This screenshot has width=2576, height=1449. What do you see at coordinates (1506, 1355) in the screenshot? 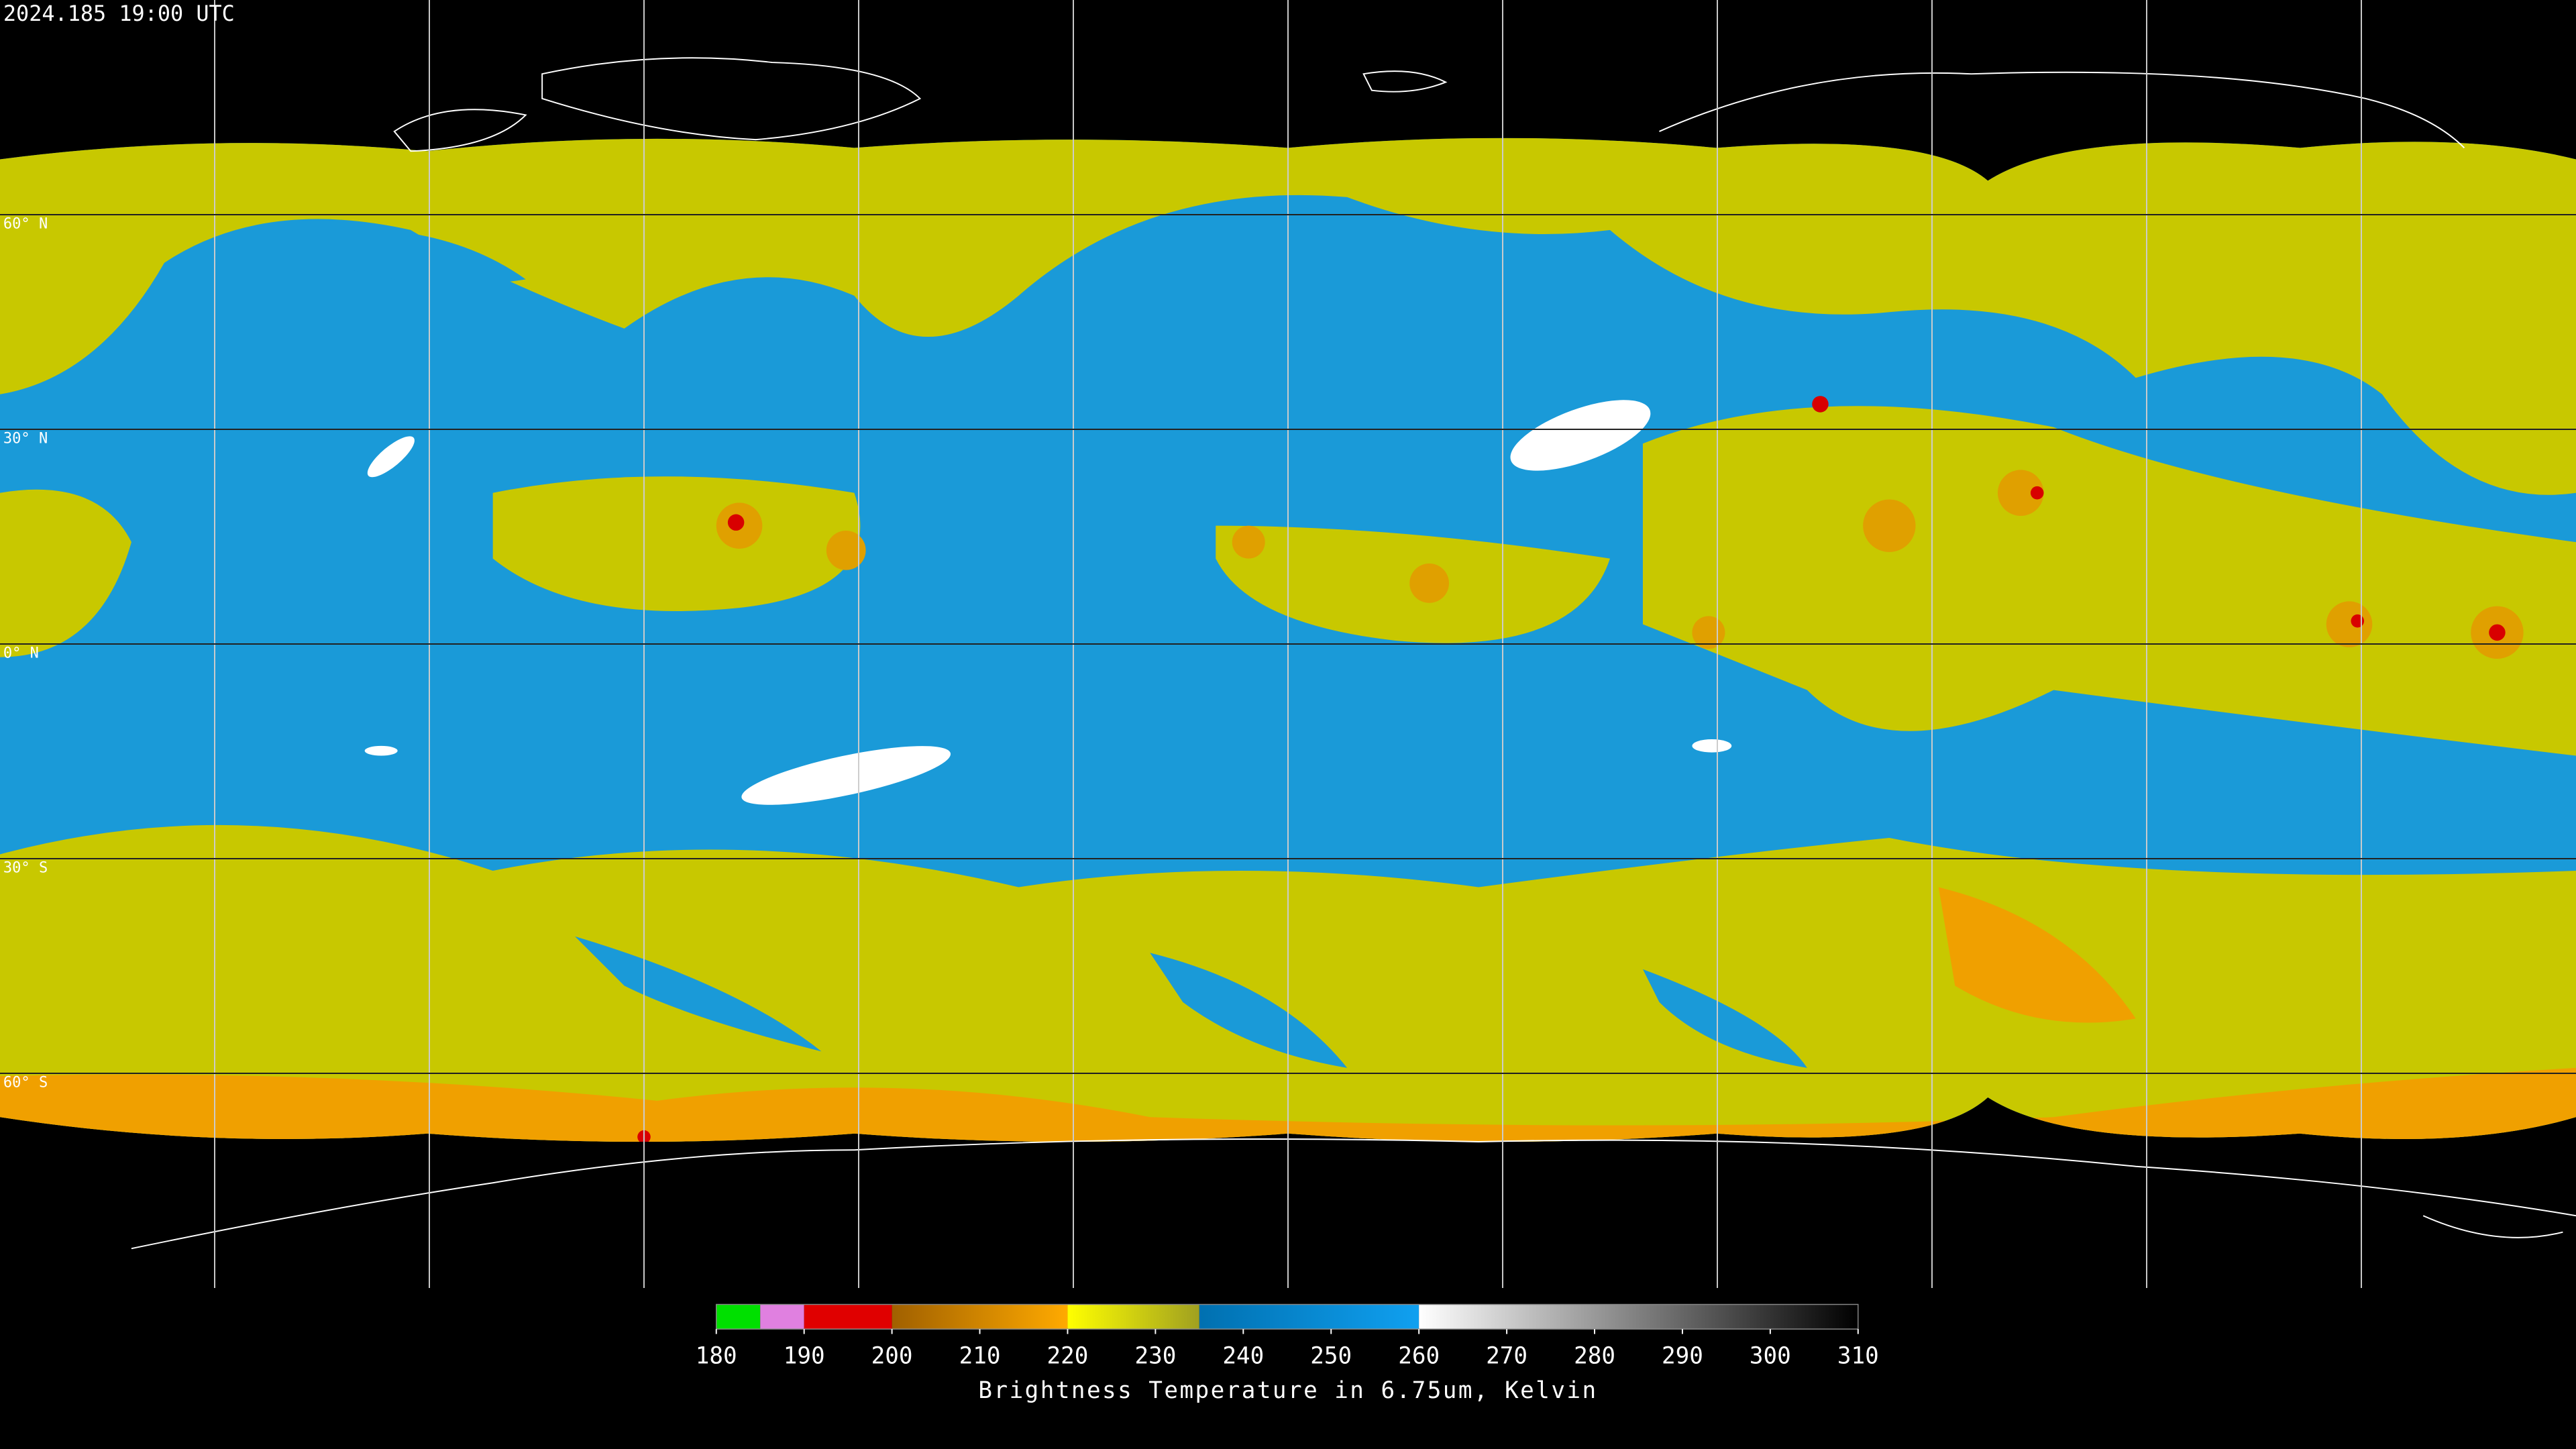
I see `colorbar-tick-label: 270` at bounding box center [1506, 1355].